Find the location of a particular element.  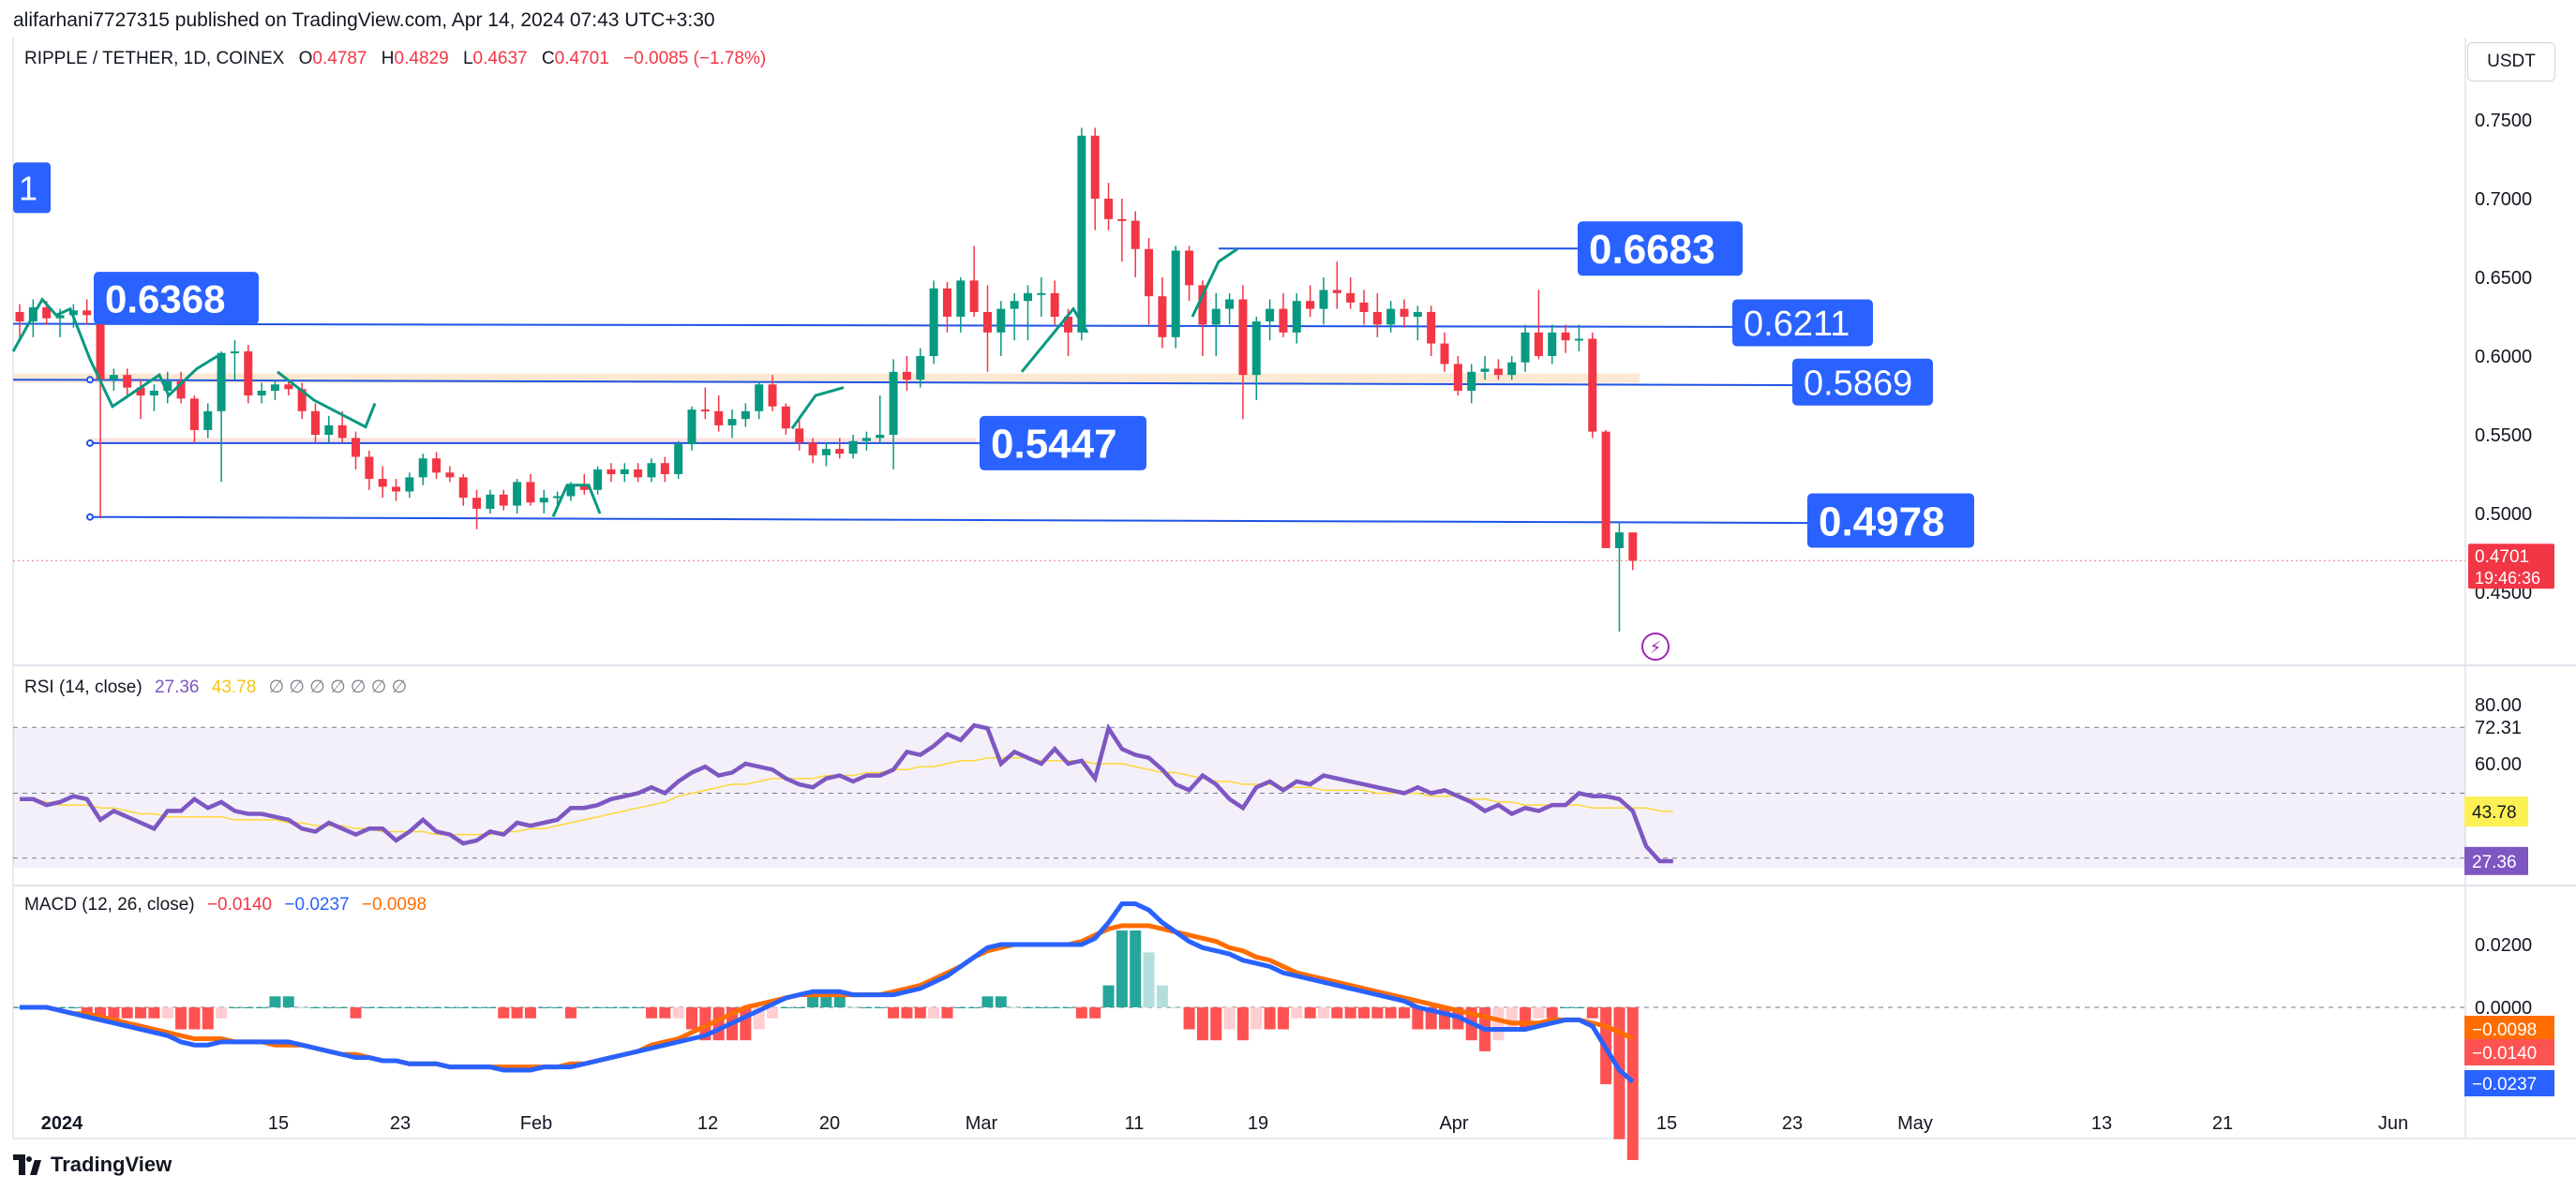

lightning-icon: ⚡ is located at coordinates (1656, 648).